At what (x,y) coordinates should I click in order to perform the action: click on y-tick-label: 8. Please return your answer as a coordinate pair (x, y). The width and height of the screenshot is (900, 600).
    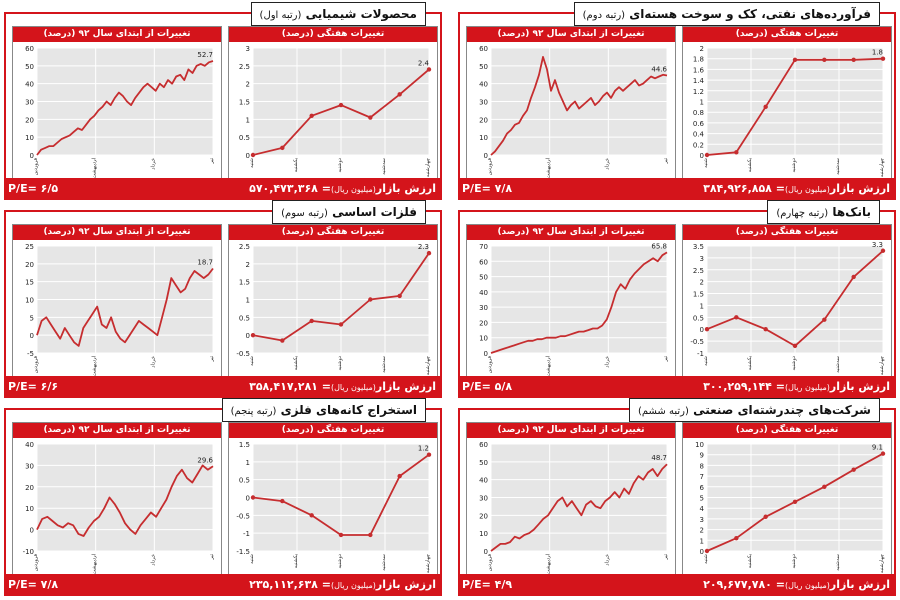
    Looking at the image, I should click on (702, 466).